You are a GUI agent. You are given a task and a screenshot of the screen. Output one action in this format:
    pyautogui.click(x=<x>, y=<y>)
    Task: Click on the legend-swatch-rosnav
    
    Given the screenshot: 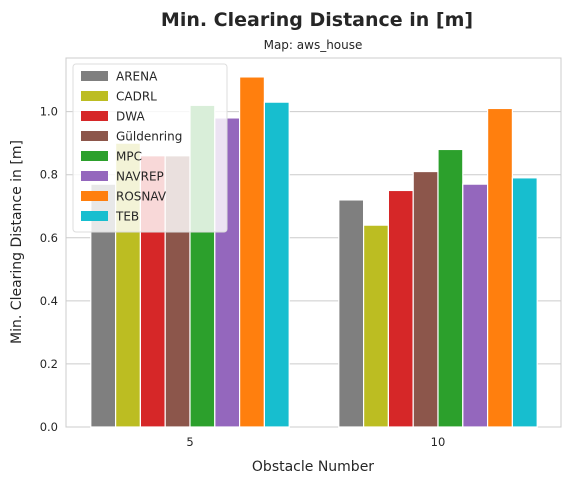 What is the action you would take?
    pyautogui.click(x=94, y=196)
    